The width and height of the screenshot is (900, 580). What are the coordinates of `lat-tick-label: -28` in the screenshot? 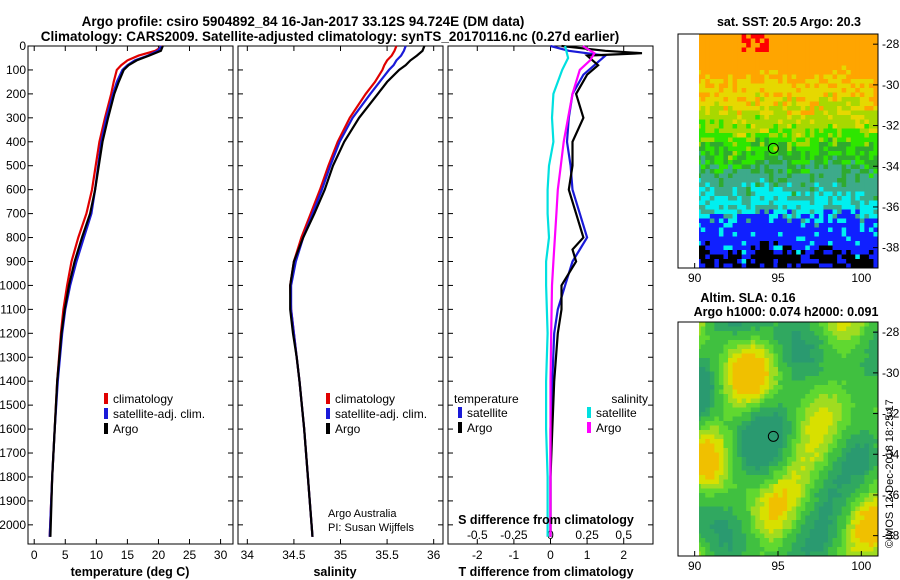 It's located at (891, 44).